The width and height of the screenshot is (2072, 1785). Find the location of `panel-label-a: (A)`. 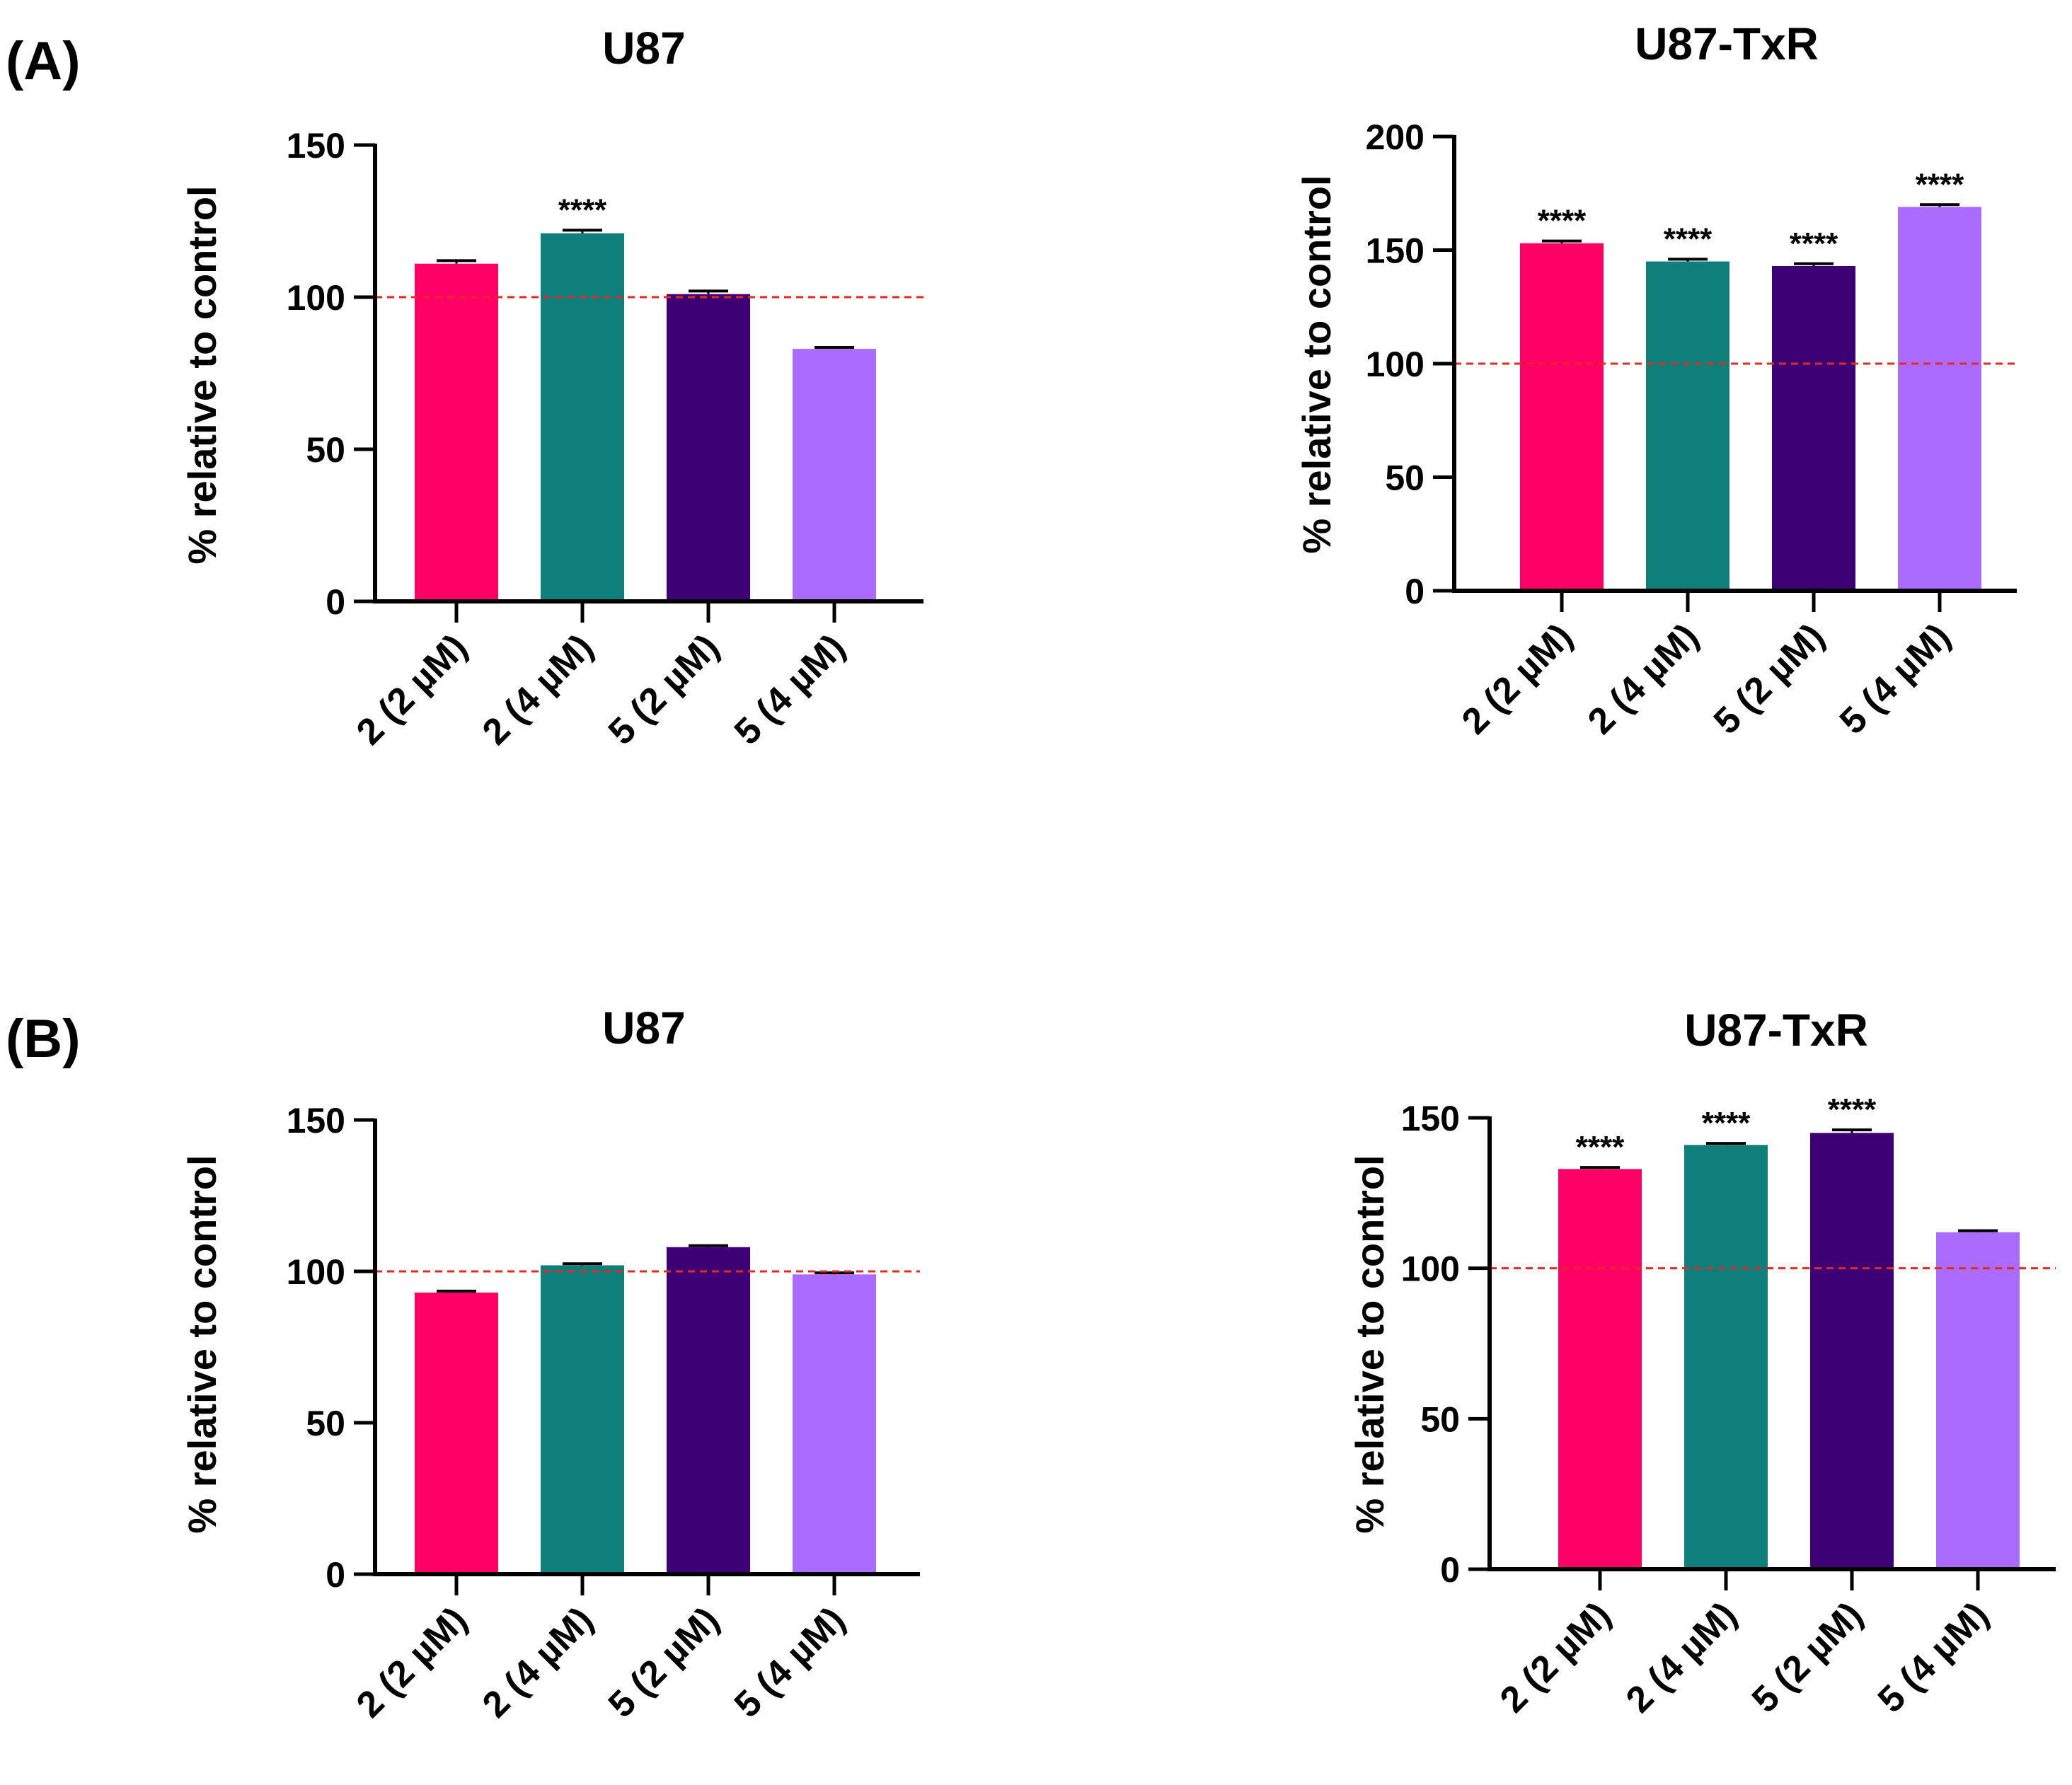

panel-label-a: (A) is located at coordinates (43, 61).